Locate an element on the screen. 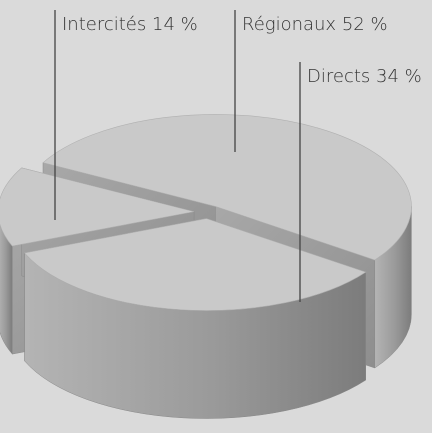 The image size is (432, 433). slice-label: Régionaux 52 % is located at coordinates (315, 24).